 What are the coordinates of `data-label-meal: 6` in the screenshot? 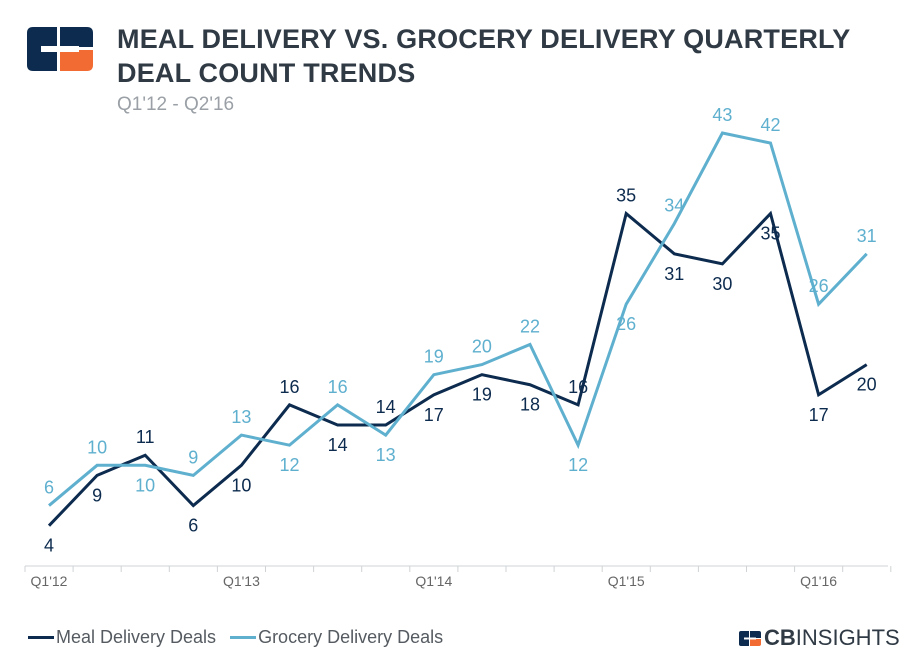 It's located at (193, 526).